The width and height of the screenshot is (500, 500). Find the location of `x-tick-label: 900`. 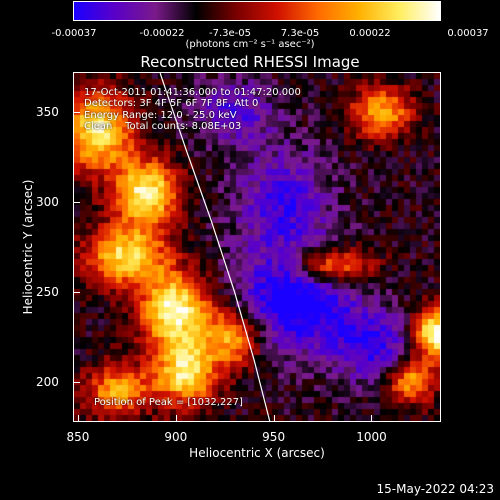

x-tick-label: 900 is located at coordinates (176, 437).